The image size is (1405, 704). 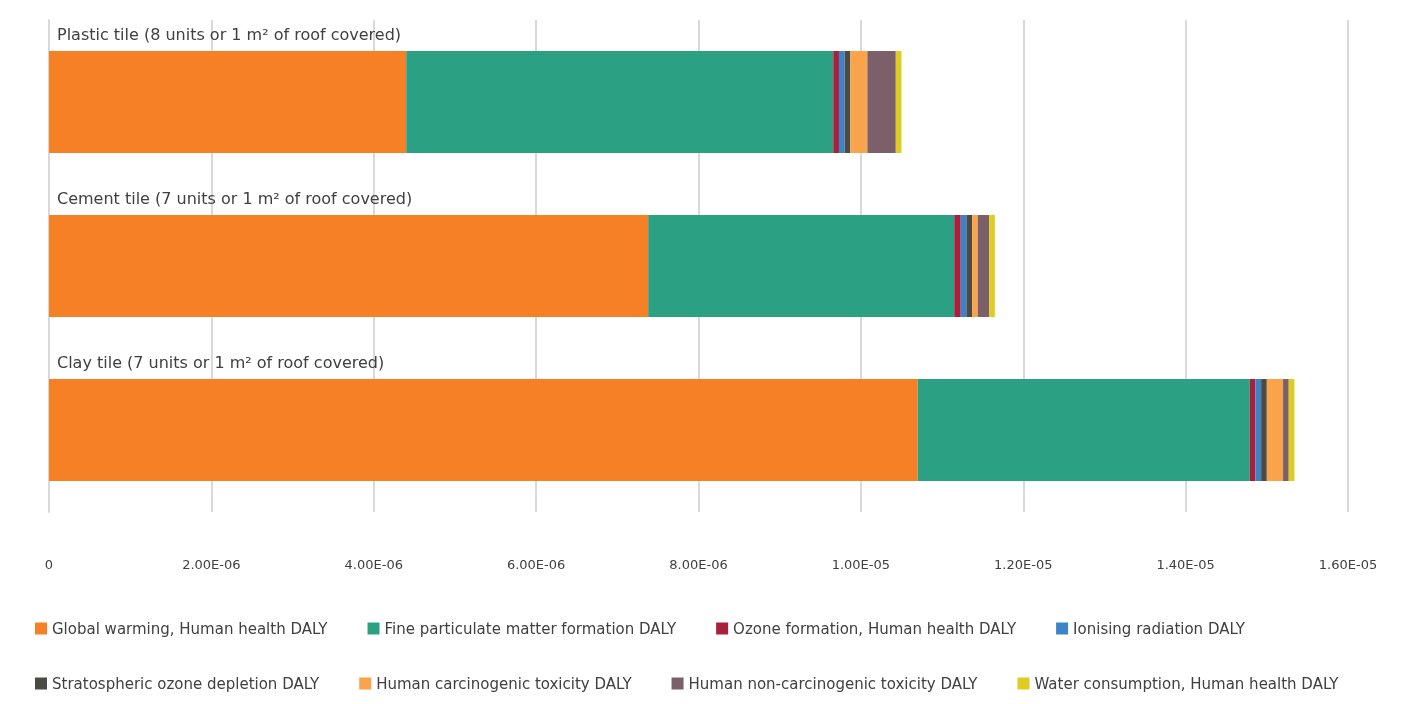 I want to click on y-tick-label: Clay tile (7 units or 1 m² of roof covered), so click(x=221, y=362).